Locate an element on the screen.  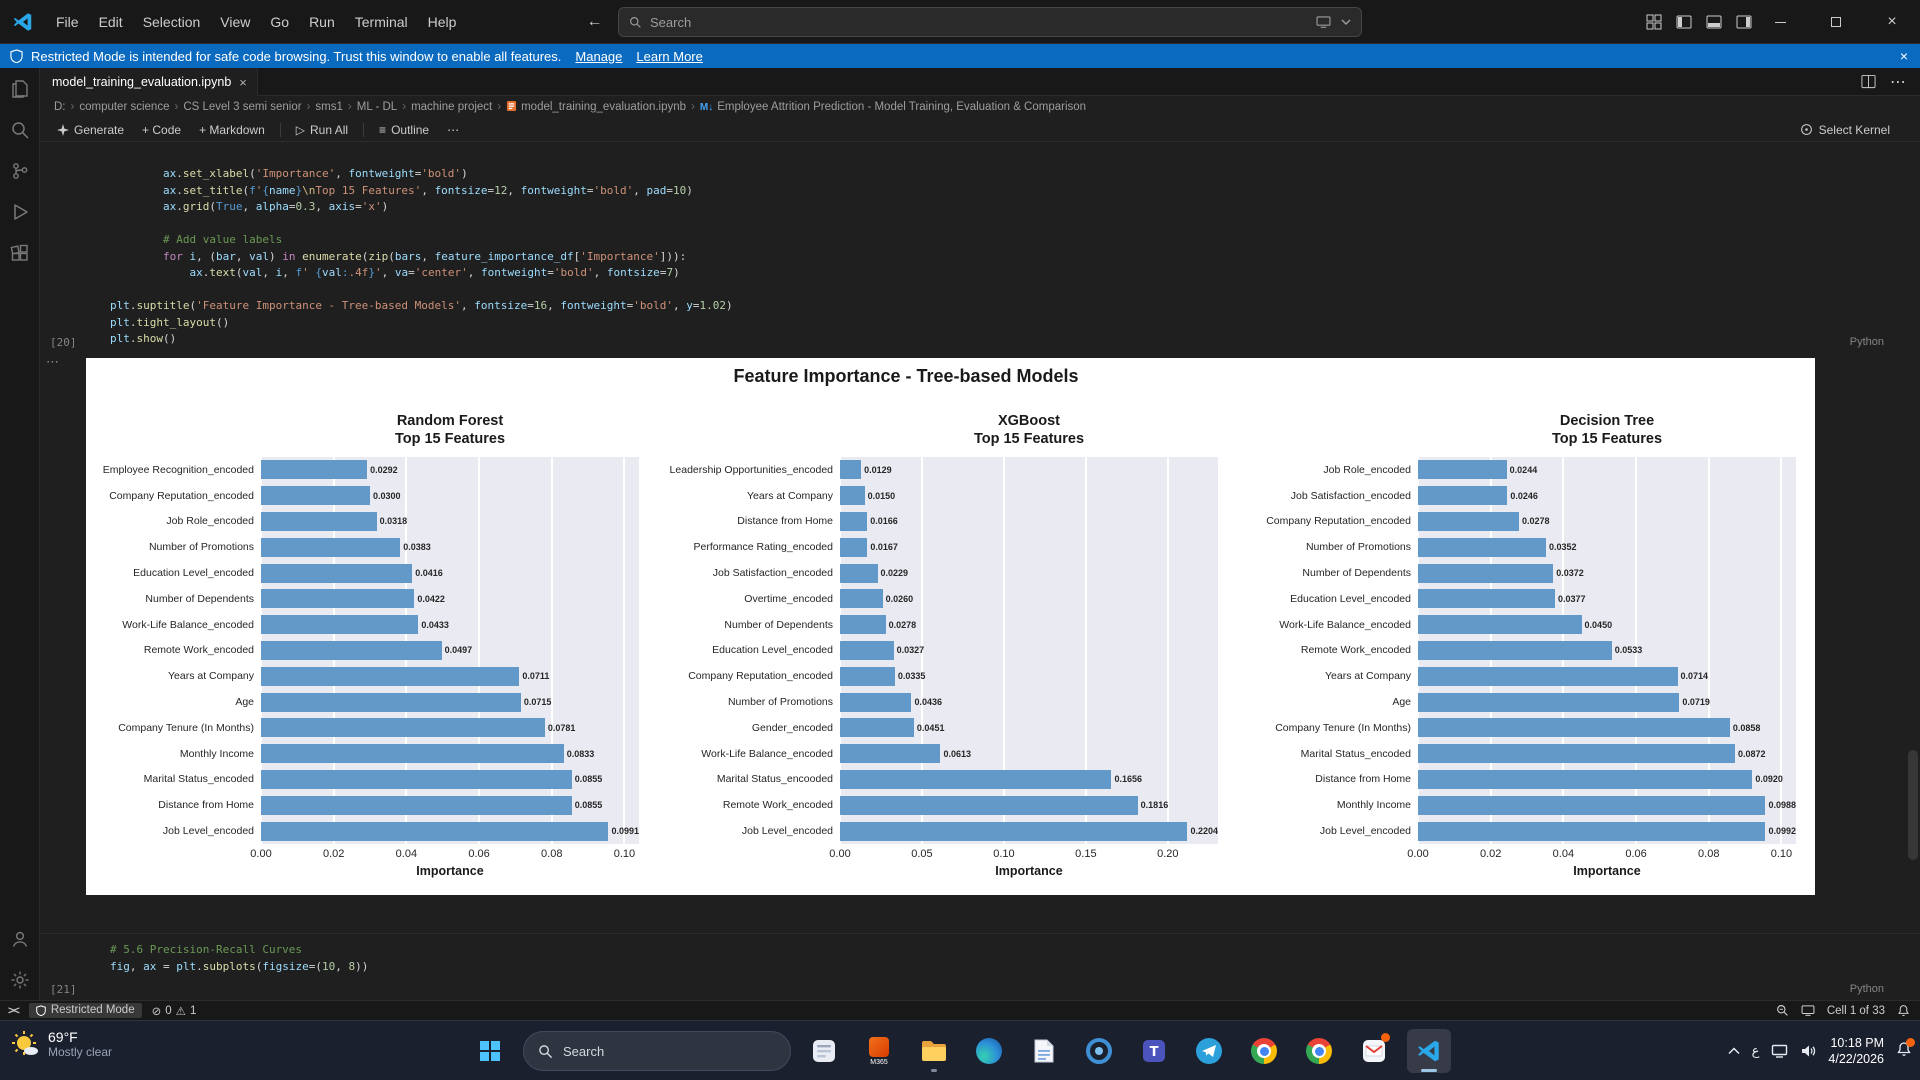
bar-value-label: 0.0278 is located at coordinates (902, 624).